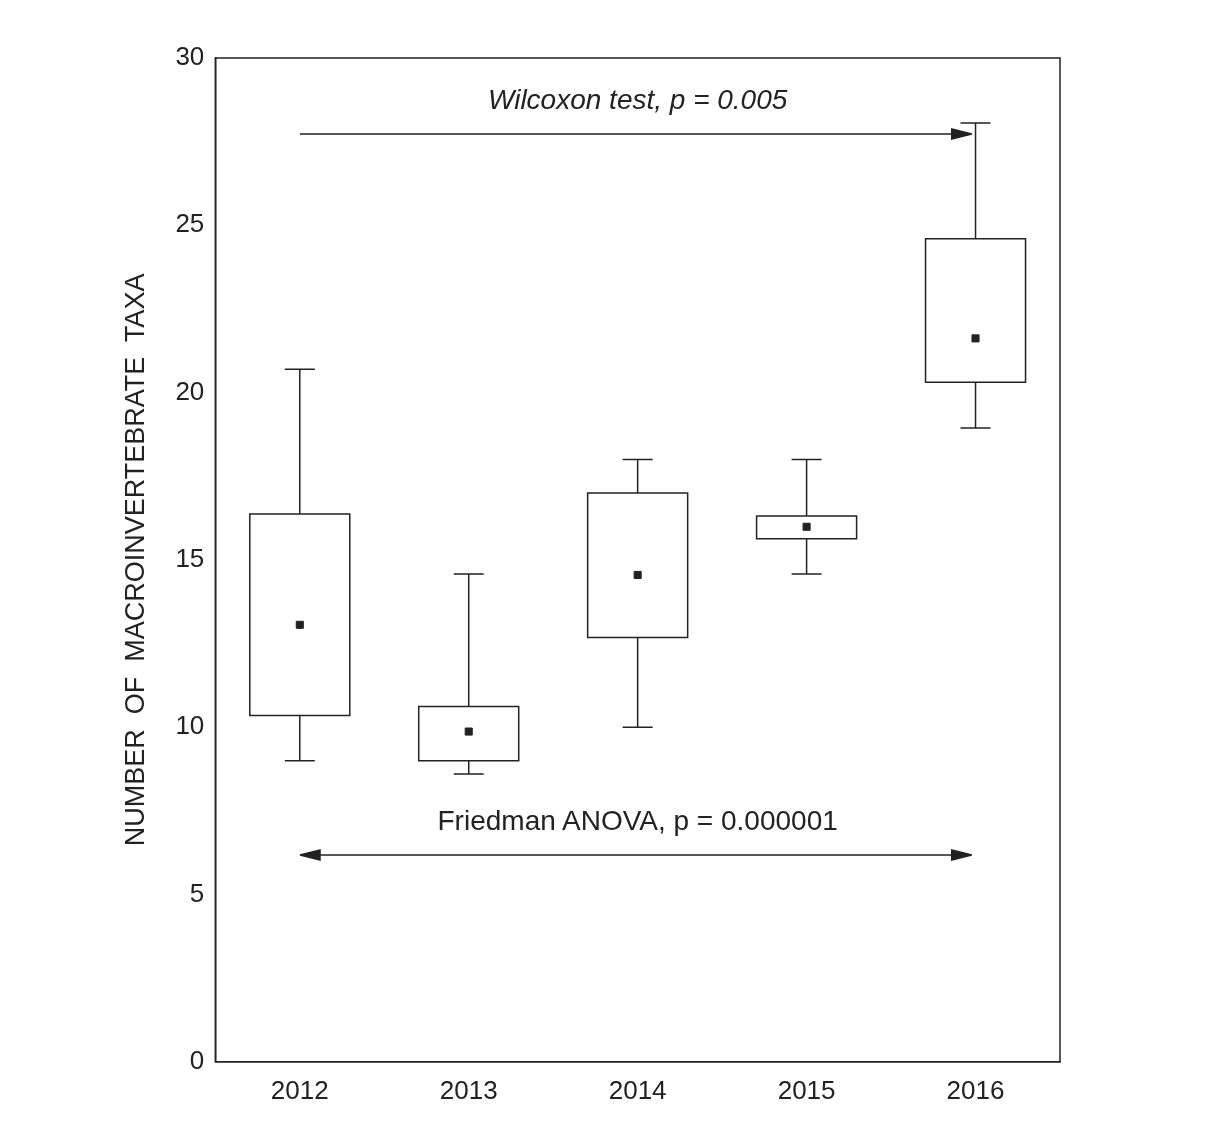 The width and height of the screenshot is (1225, 1133). I want to click on y-axis-title: NUMBER OF MACROINVERTEBRATE TAXA, so click(134, 560).